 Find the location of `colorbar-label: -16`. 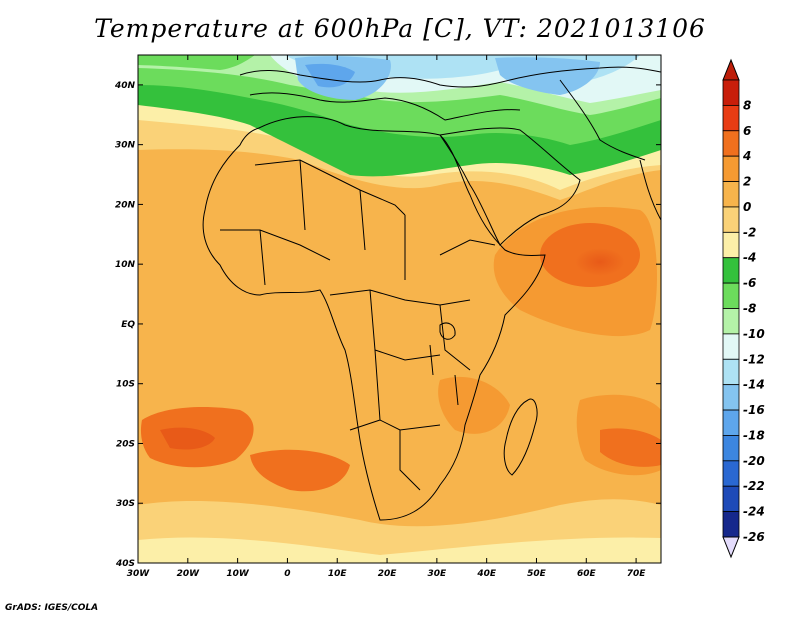

colorbar-label: -16 is located at coordinates (754, 410).